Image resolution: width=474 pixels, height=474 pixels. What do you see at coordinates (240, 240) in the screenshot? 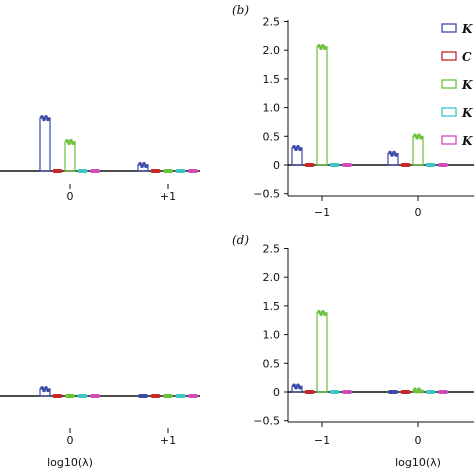
I see `panel-label: (d)` at bounding box center [240, 240].